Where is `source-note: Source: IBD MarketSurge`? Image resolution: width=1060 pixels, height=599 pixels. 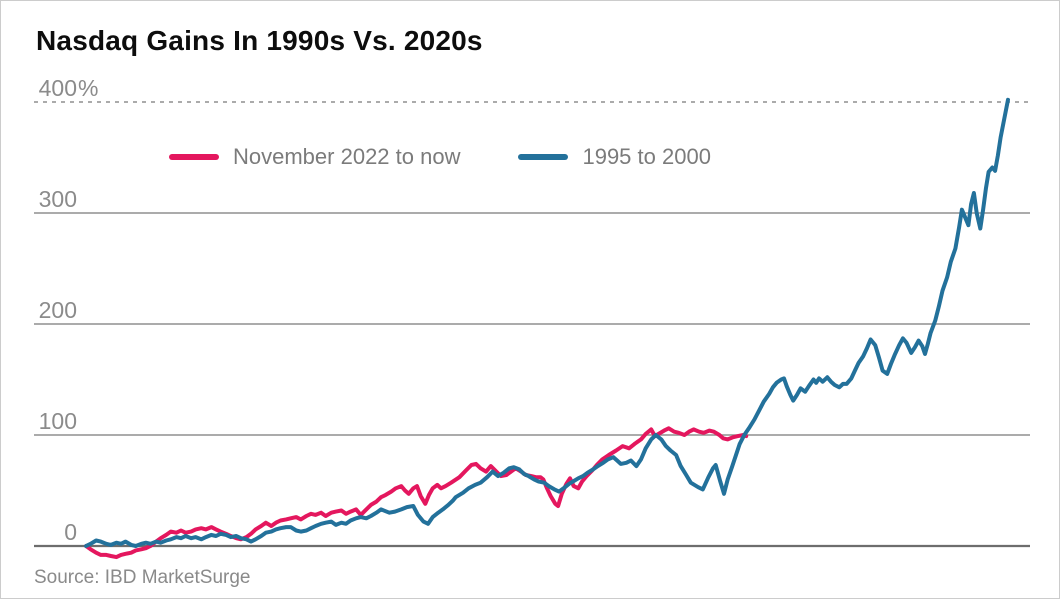 source-note: Source: IBD MarketSurge is located at coordinates (142, 577).